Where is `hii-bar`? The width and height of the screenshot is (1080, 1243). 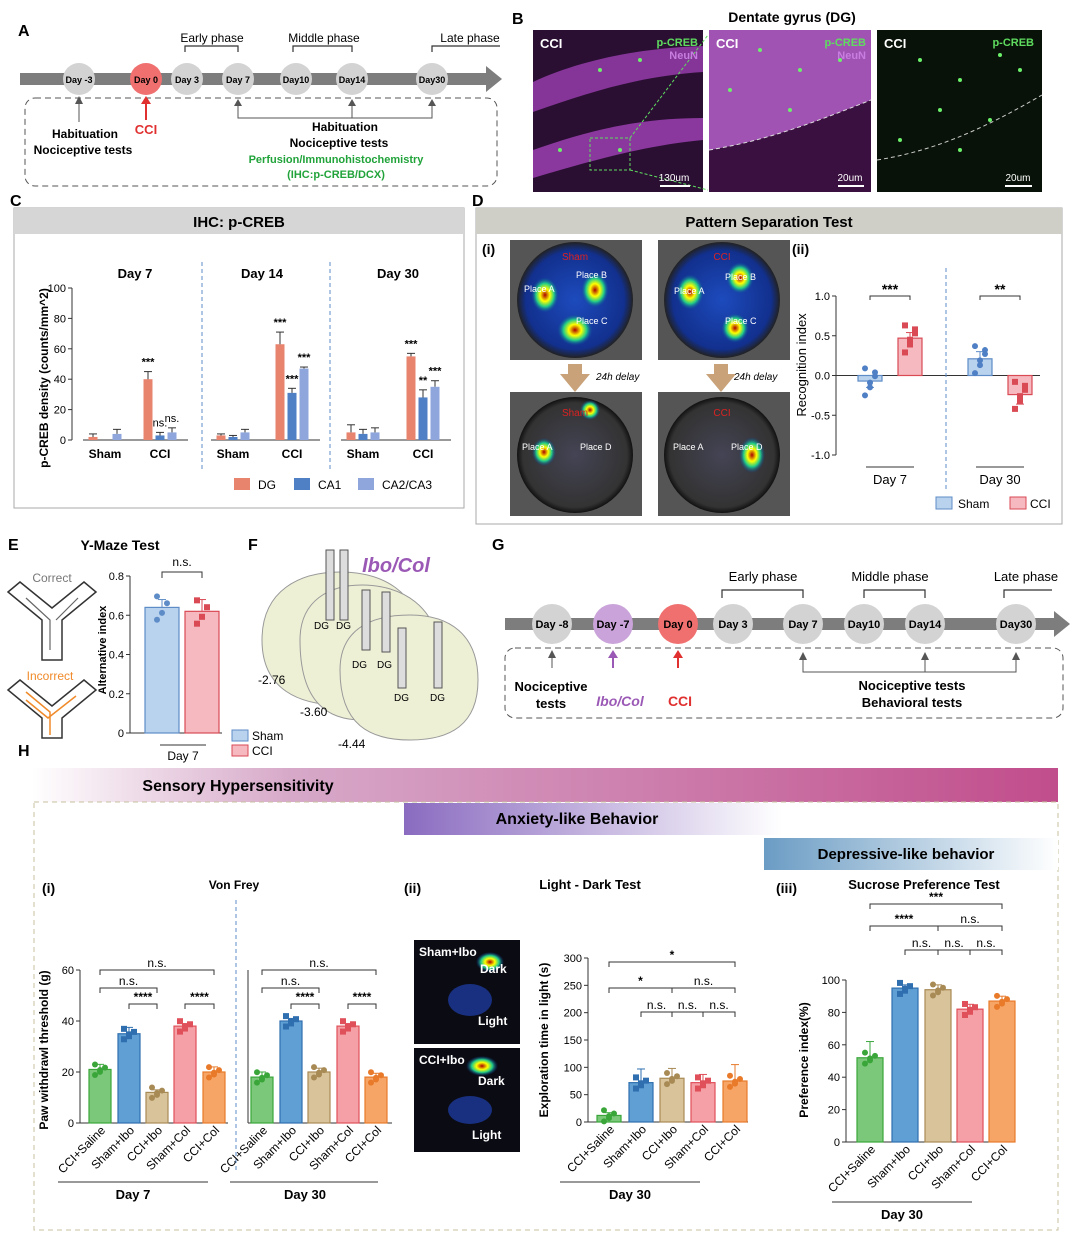 hii-bar is located at coordinates (703, 1102).